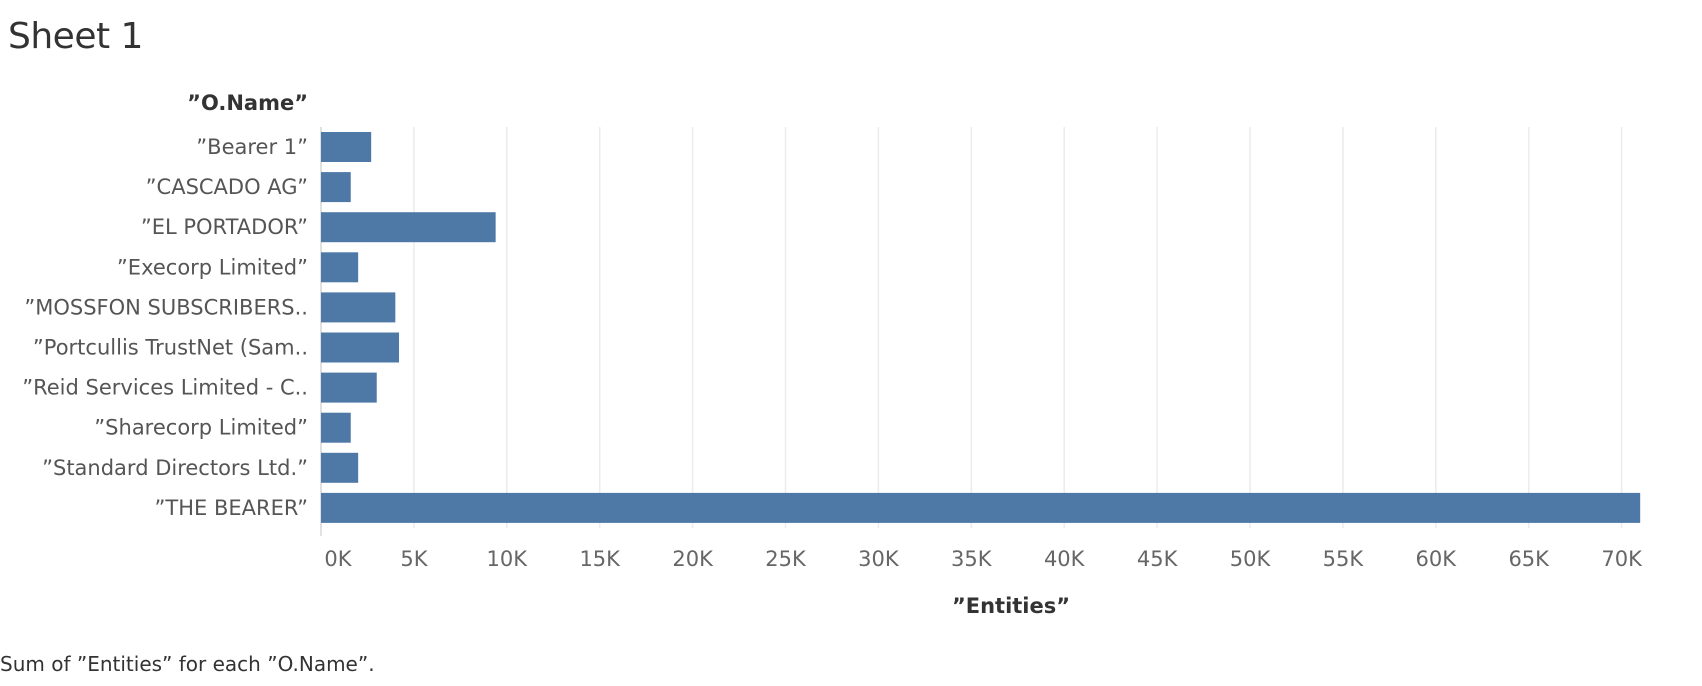  Describe the element at coordinates (1344, 559) in the screenshot. I see `x-tick-label: 55K` at that location.